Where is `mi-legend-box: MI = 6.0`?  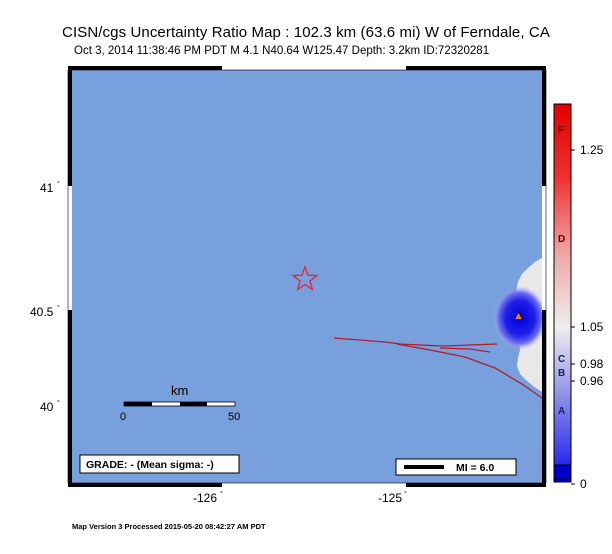 mi-legend-box: MI = 6.0 is located at coordinates (456, 467).